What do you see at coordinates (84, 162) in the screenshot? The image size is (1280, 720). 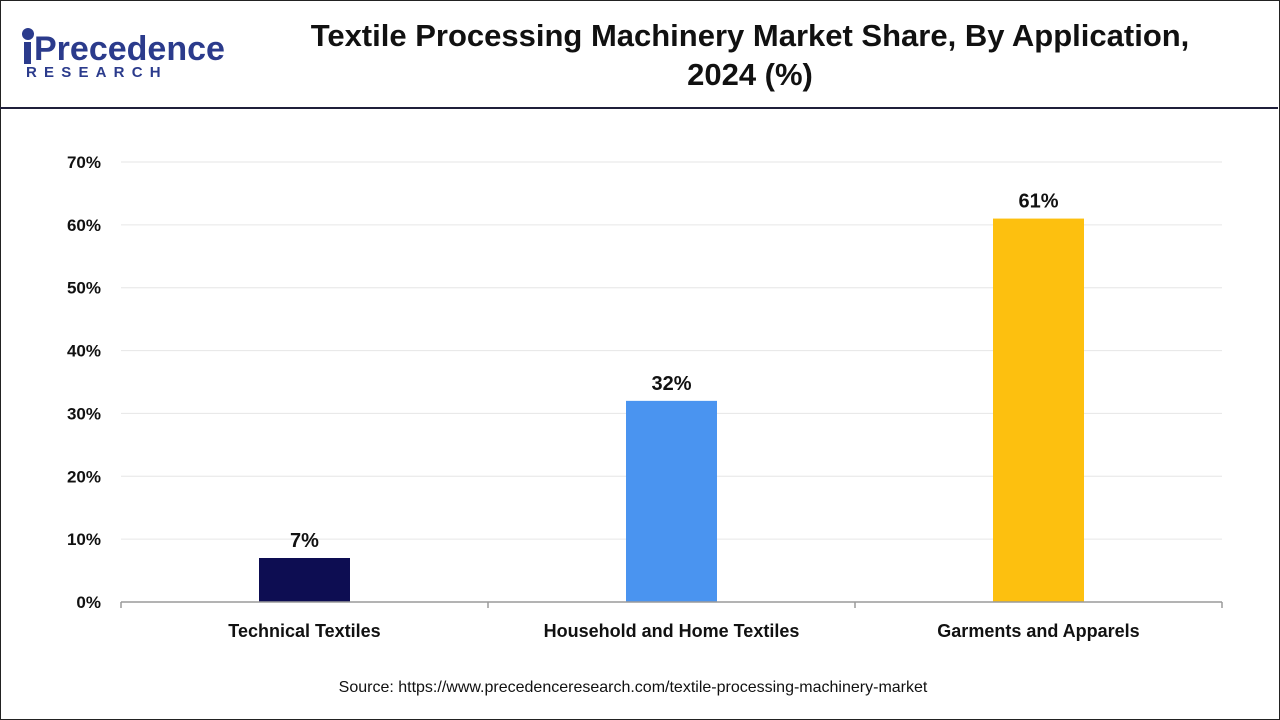 I see `y-tick-label: 70%` at bounding box center [84, 162].